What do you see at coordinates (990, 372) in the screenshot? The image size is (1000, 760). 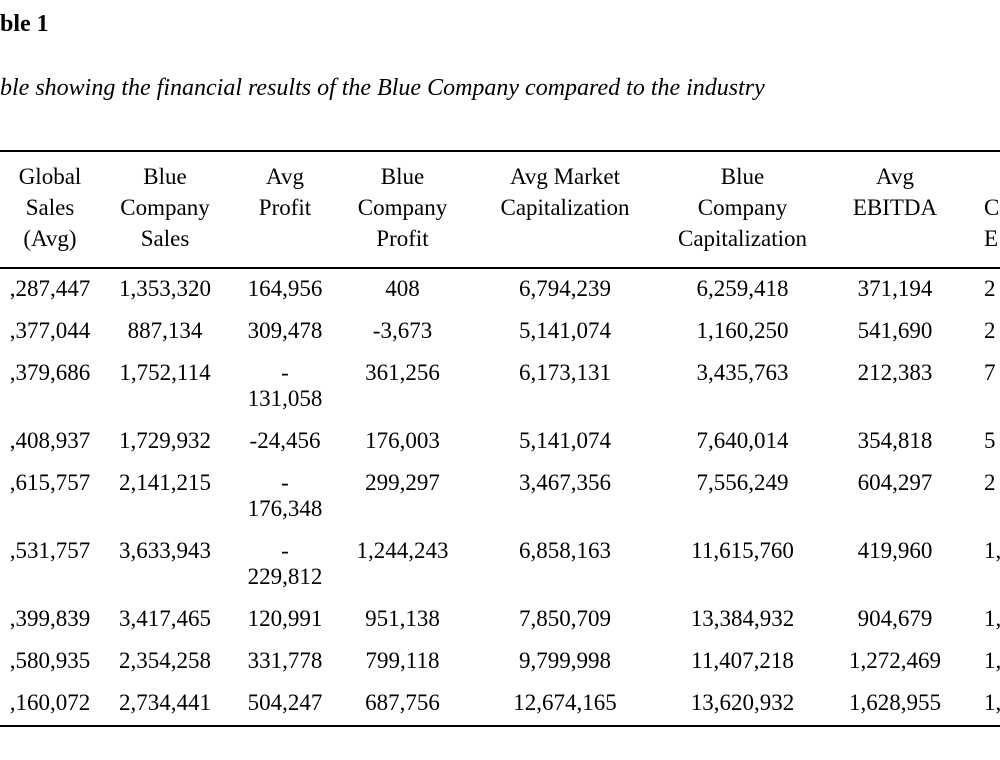 I see `table-cell-clipped: 7` at bounding box center [990, 372].